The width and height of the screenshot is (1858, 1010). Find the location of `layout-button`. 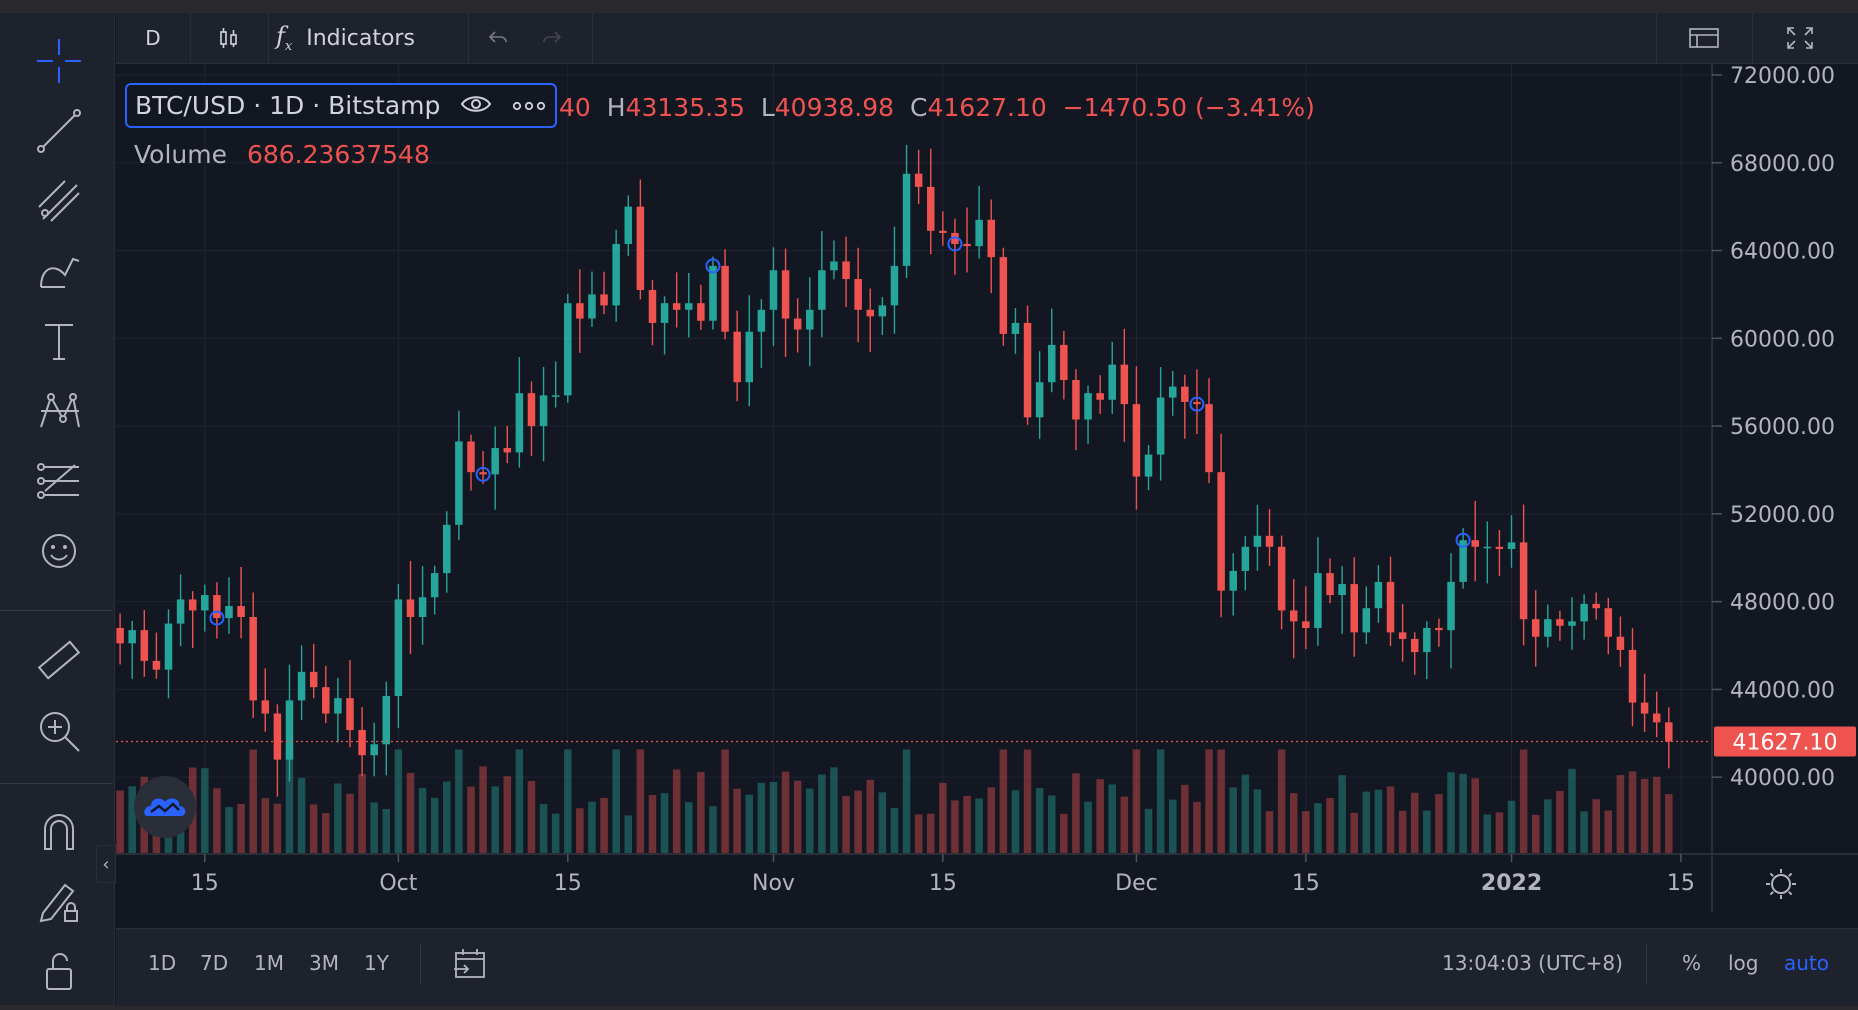

layout-button is located at coordinates (1704, 38).